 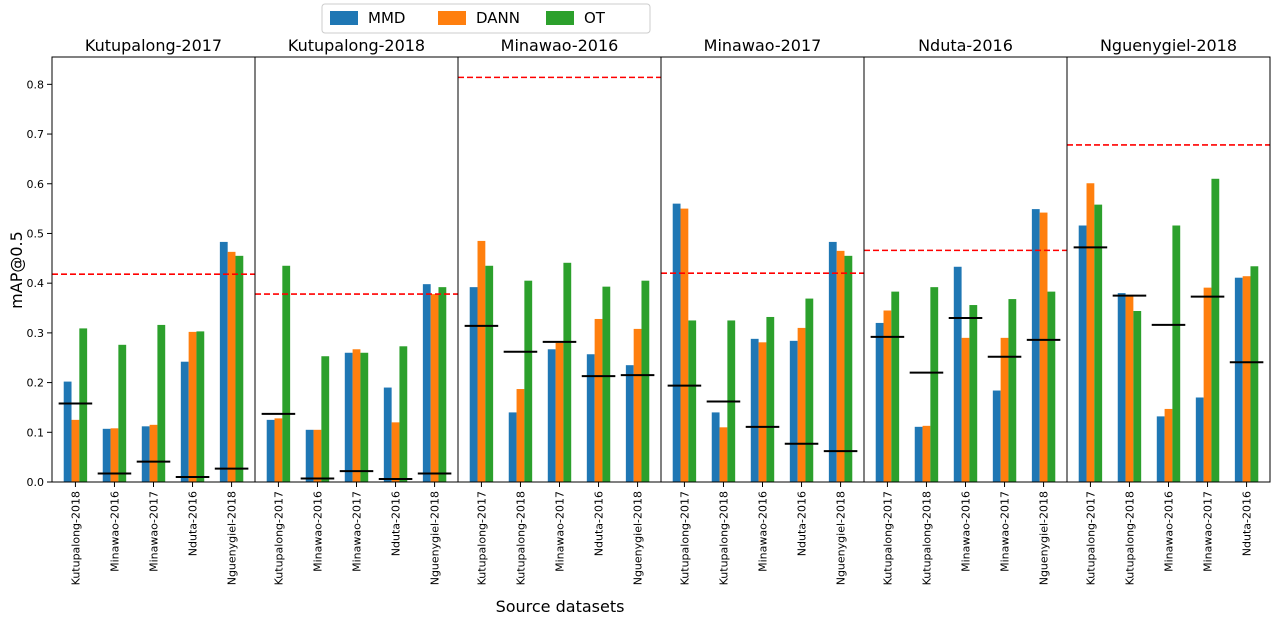 I want to click on y-axis-label: mAP@0.5, so click(x=16, y=270).